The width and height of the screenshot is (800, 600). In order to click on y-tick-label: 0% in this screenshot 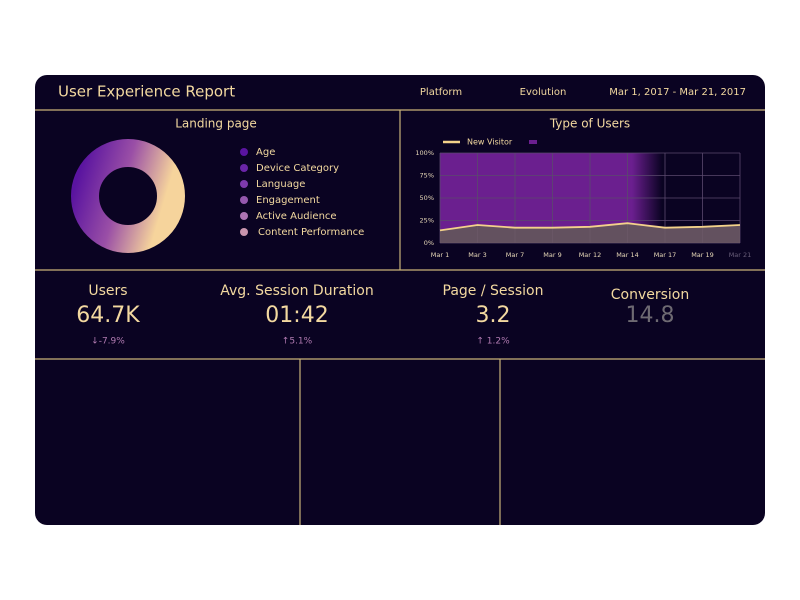, I will do `click(429, 243)`.